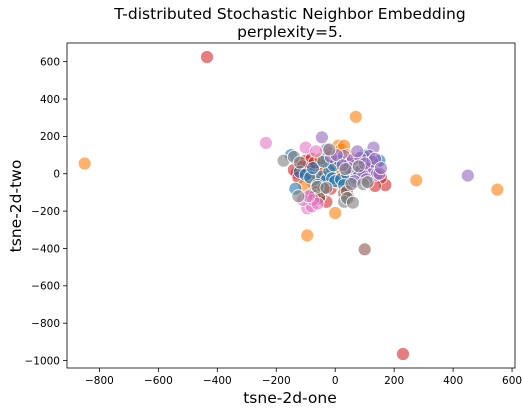  Describe the element at coordinates (56, 175) in the screenshot. I see `y-tick-label: 0` at that location.